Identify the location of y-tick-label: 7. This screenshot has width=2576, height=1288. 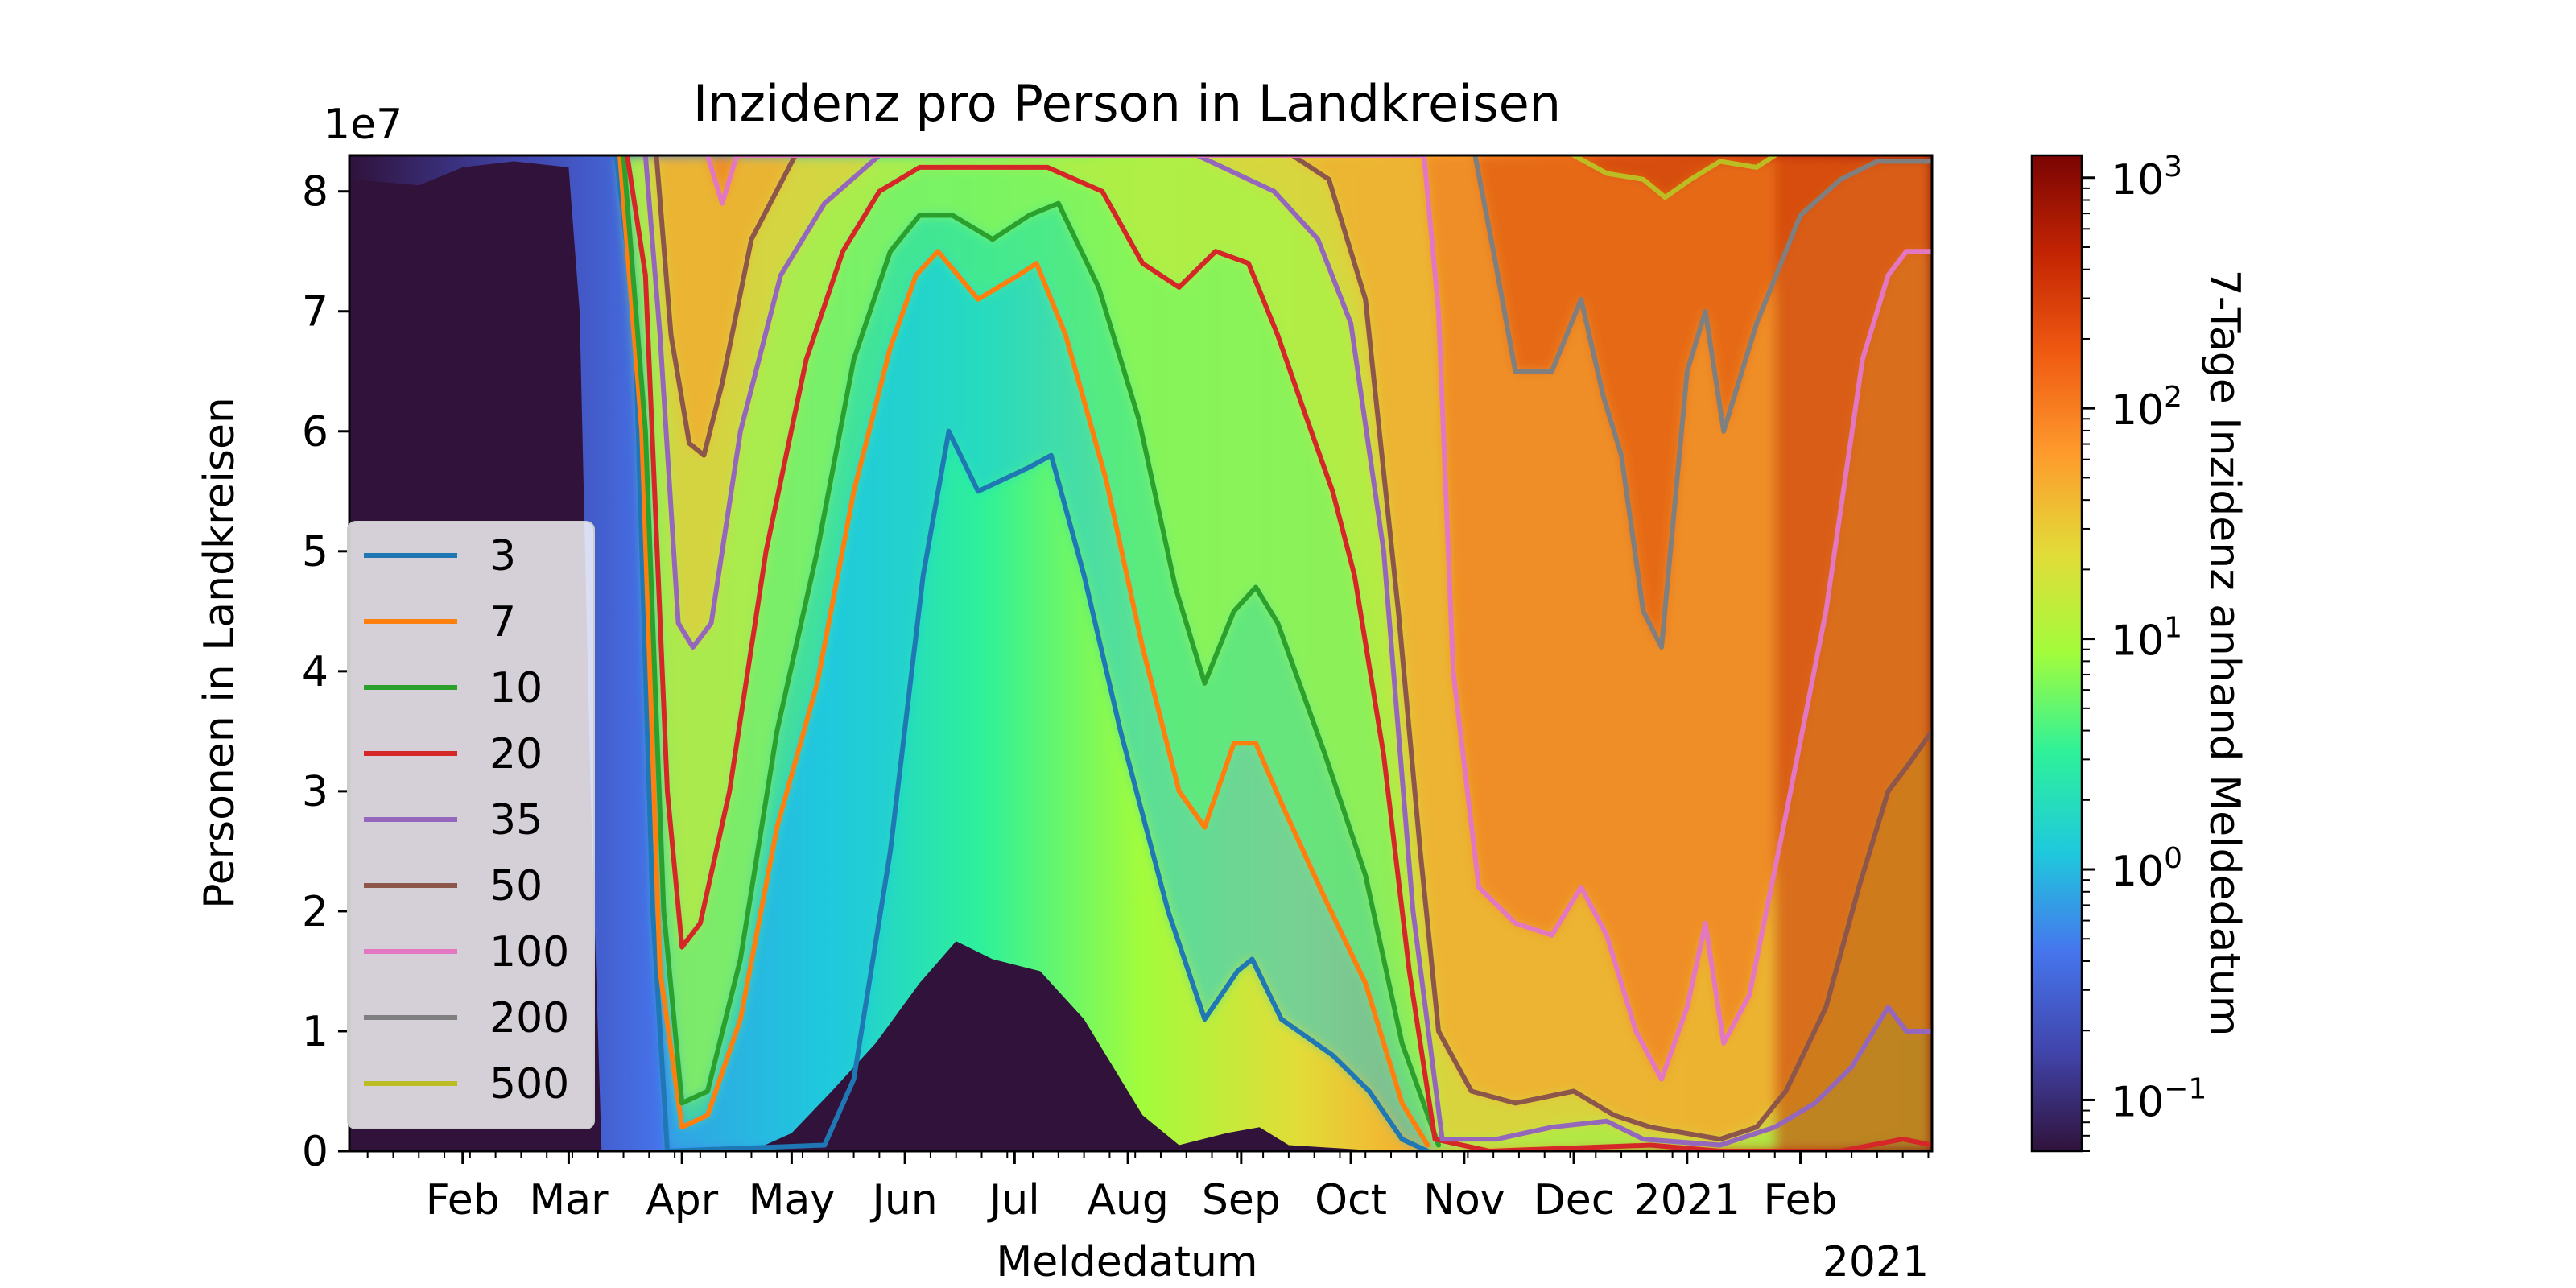
(315, 312).